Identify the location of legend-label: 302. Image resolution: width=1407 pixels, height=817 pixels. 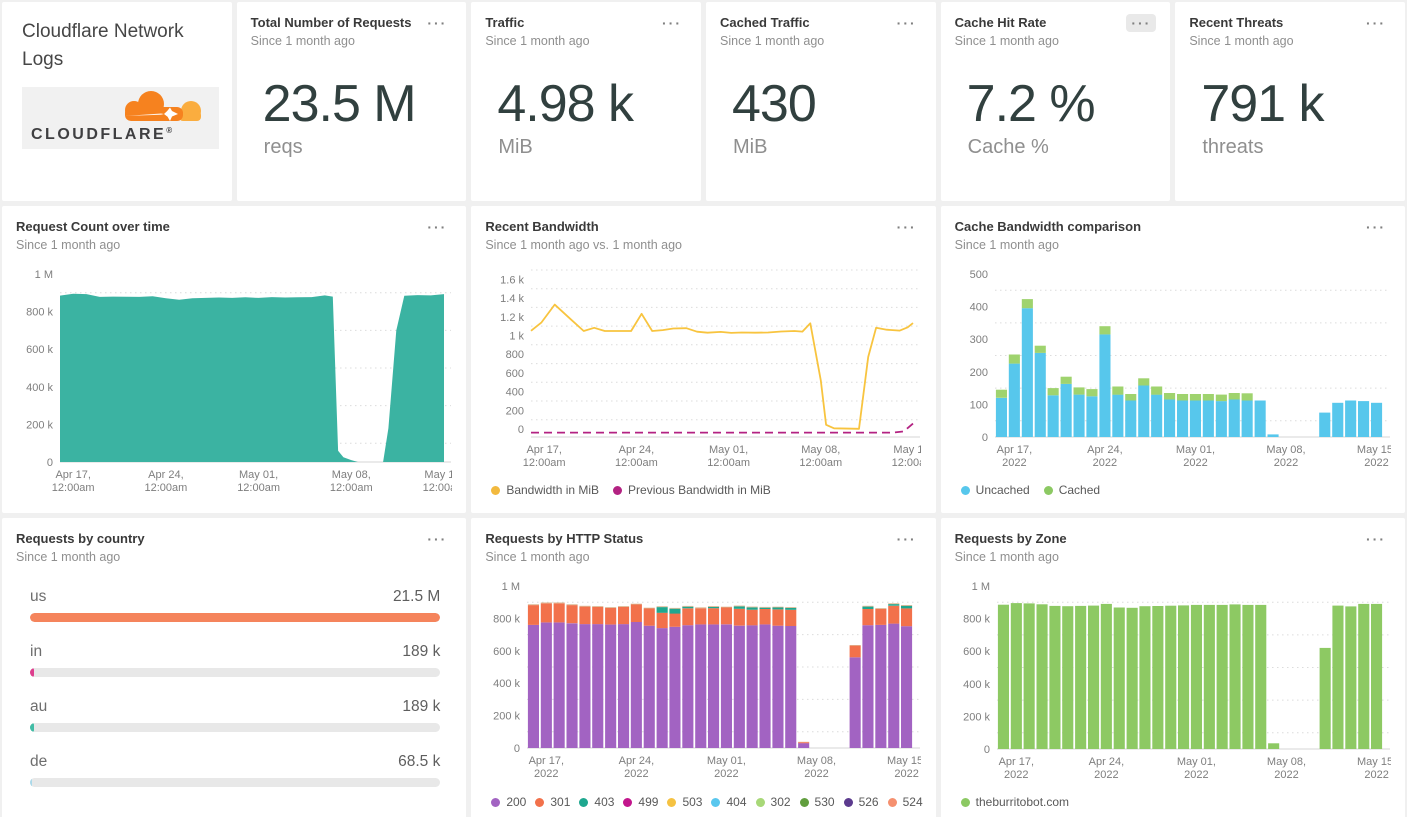
(780, 802).